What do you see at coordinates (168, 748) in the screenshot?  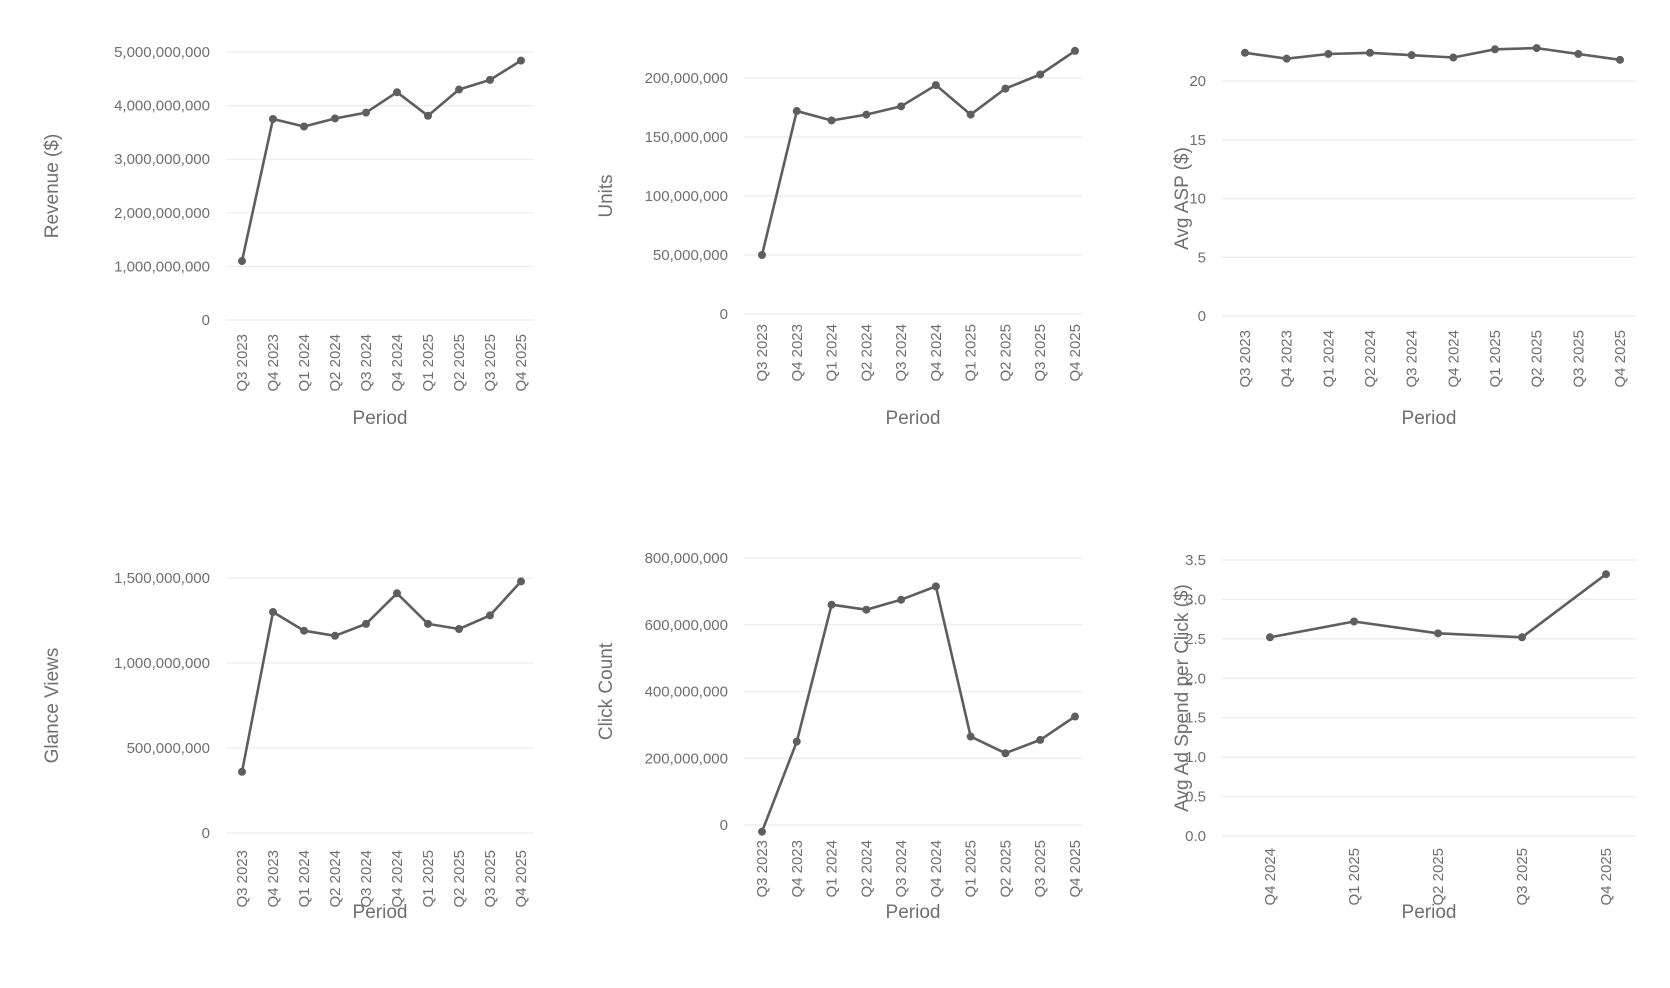 I see `y-tick-label: 500,000,000` at bounding box center [168, 748].